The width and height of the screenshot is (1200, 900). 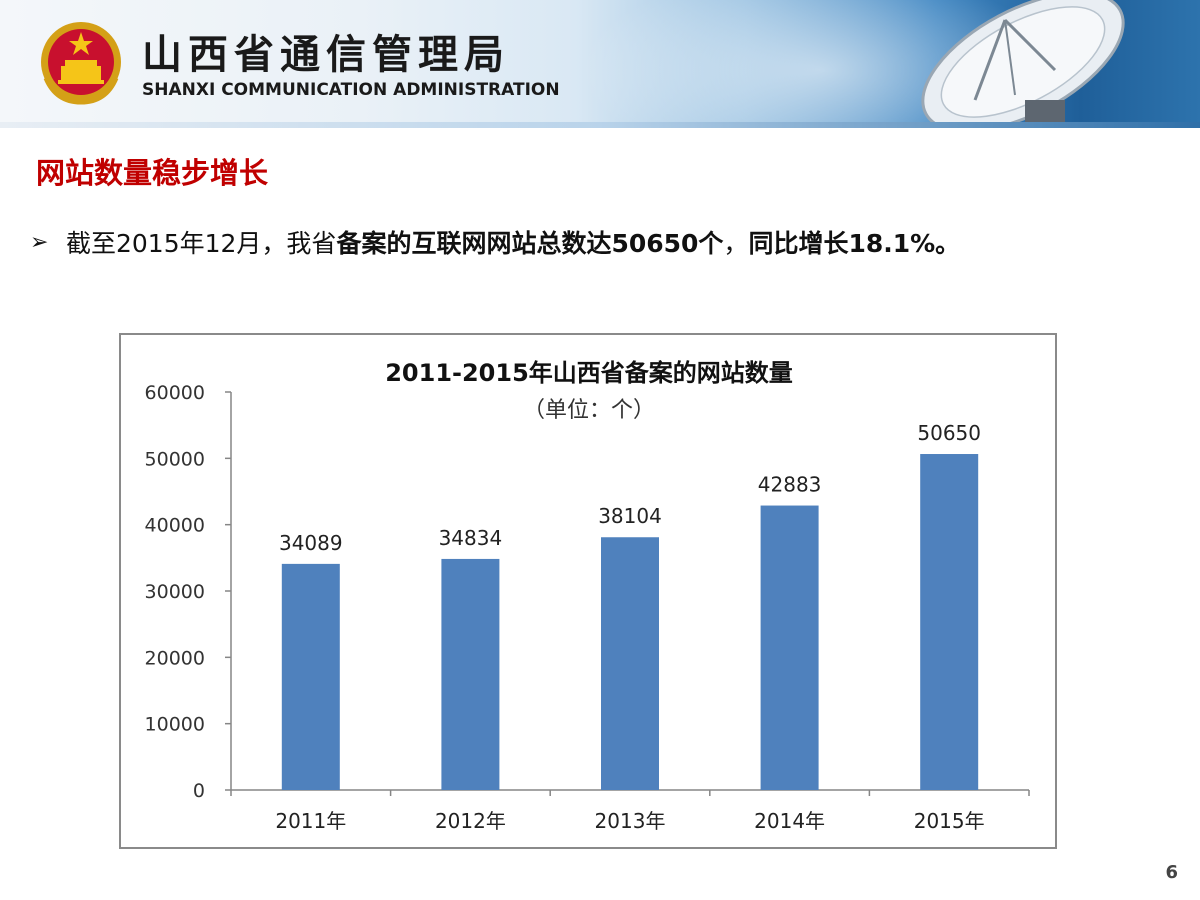 I want to click on x-tick-label: 2013年, so click(x=630, y=821).